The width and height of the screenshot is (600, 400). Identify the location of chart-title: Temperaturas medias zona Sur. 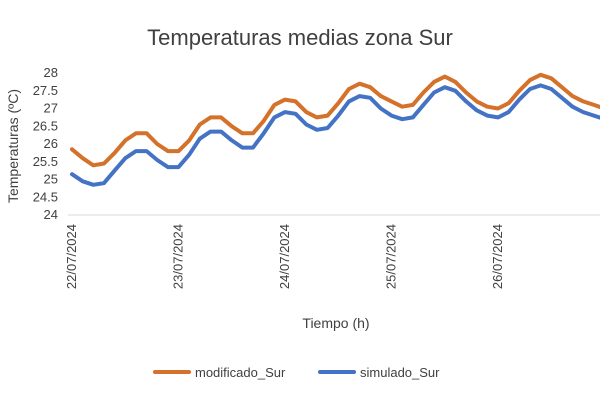
(300, 37).